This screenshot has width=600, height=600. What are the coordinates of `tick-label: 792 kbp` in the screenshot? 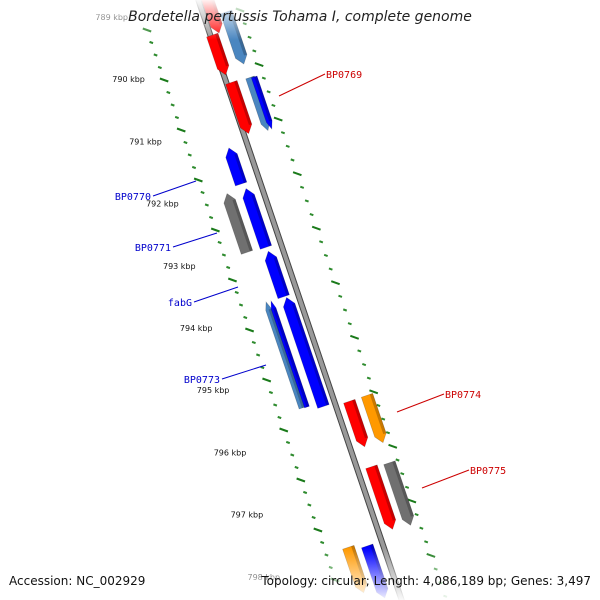 It's located at (162, 204).